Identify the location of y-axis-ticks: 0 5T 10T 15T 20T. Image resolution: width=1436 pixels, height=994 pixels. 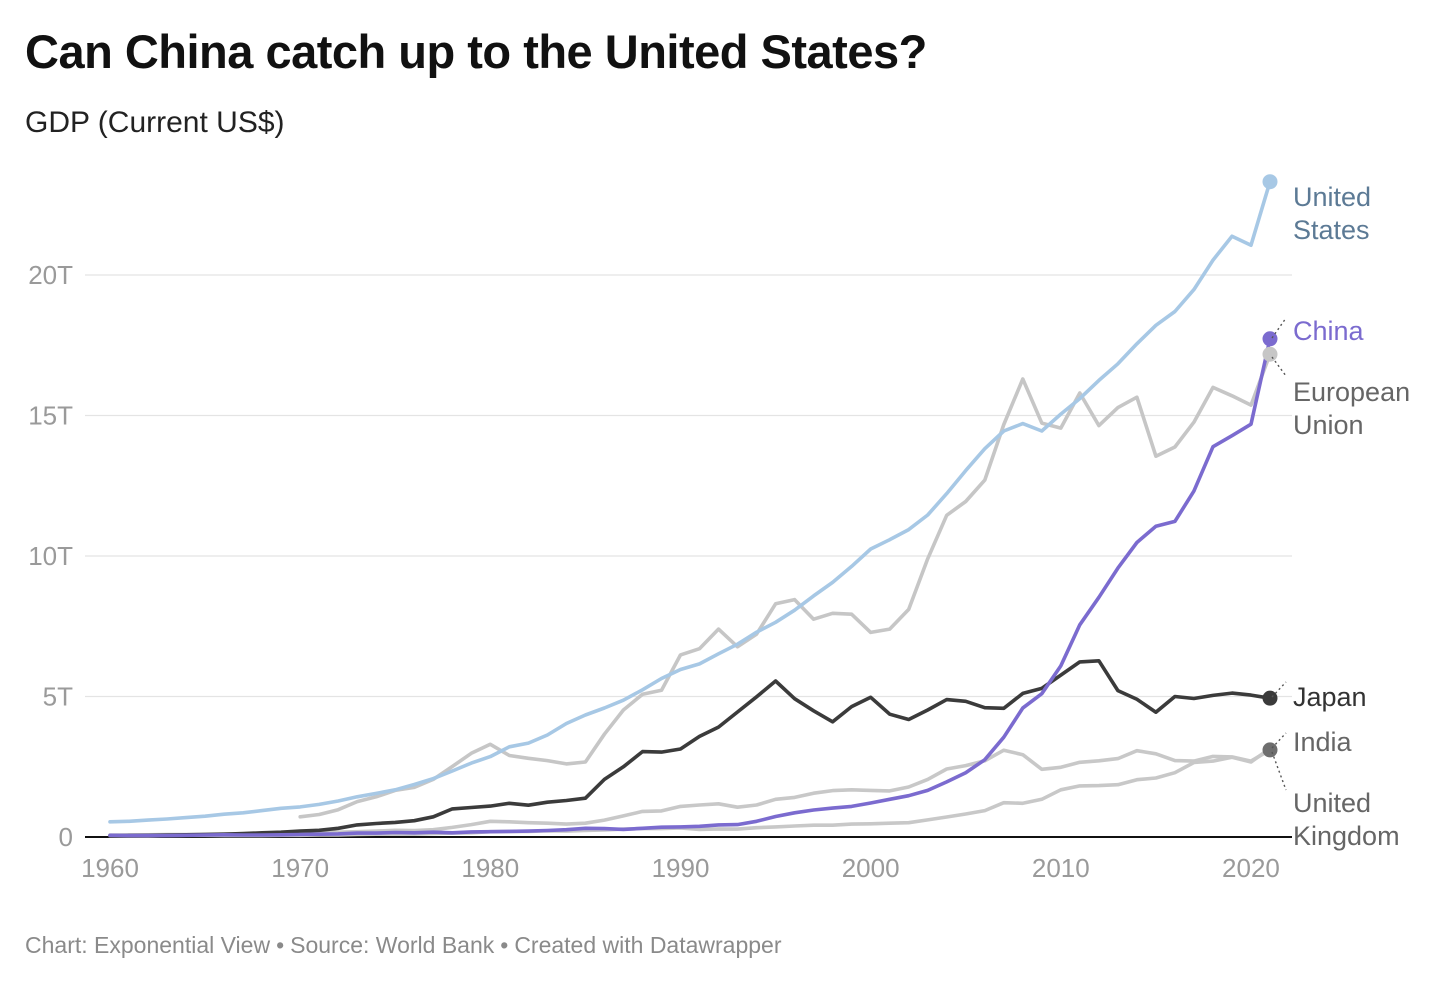
(50, 556).